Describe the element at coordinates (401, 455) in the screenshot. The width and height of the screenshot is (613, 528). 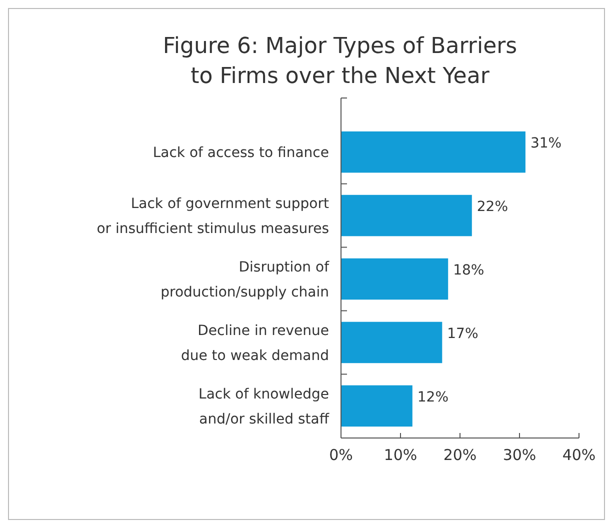
I see `x-tick-label: 10%` at that location.